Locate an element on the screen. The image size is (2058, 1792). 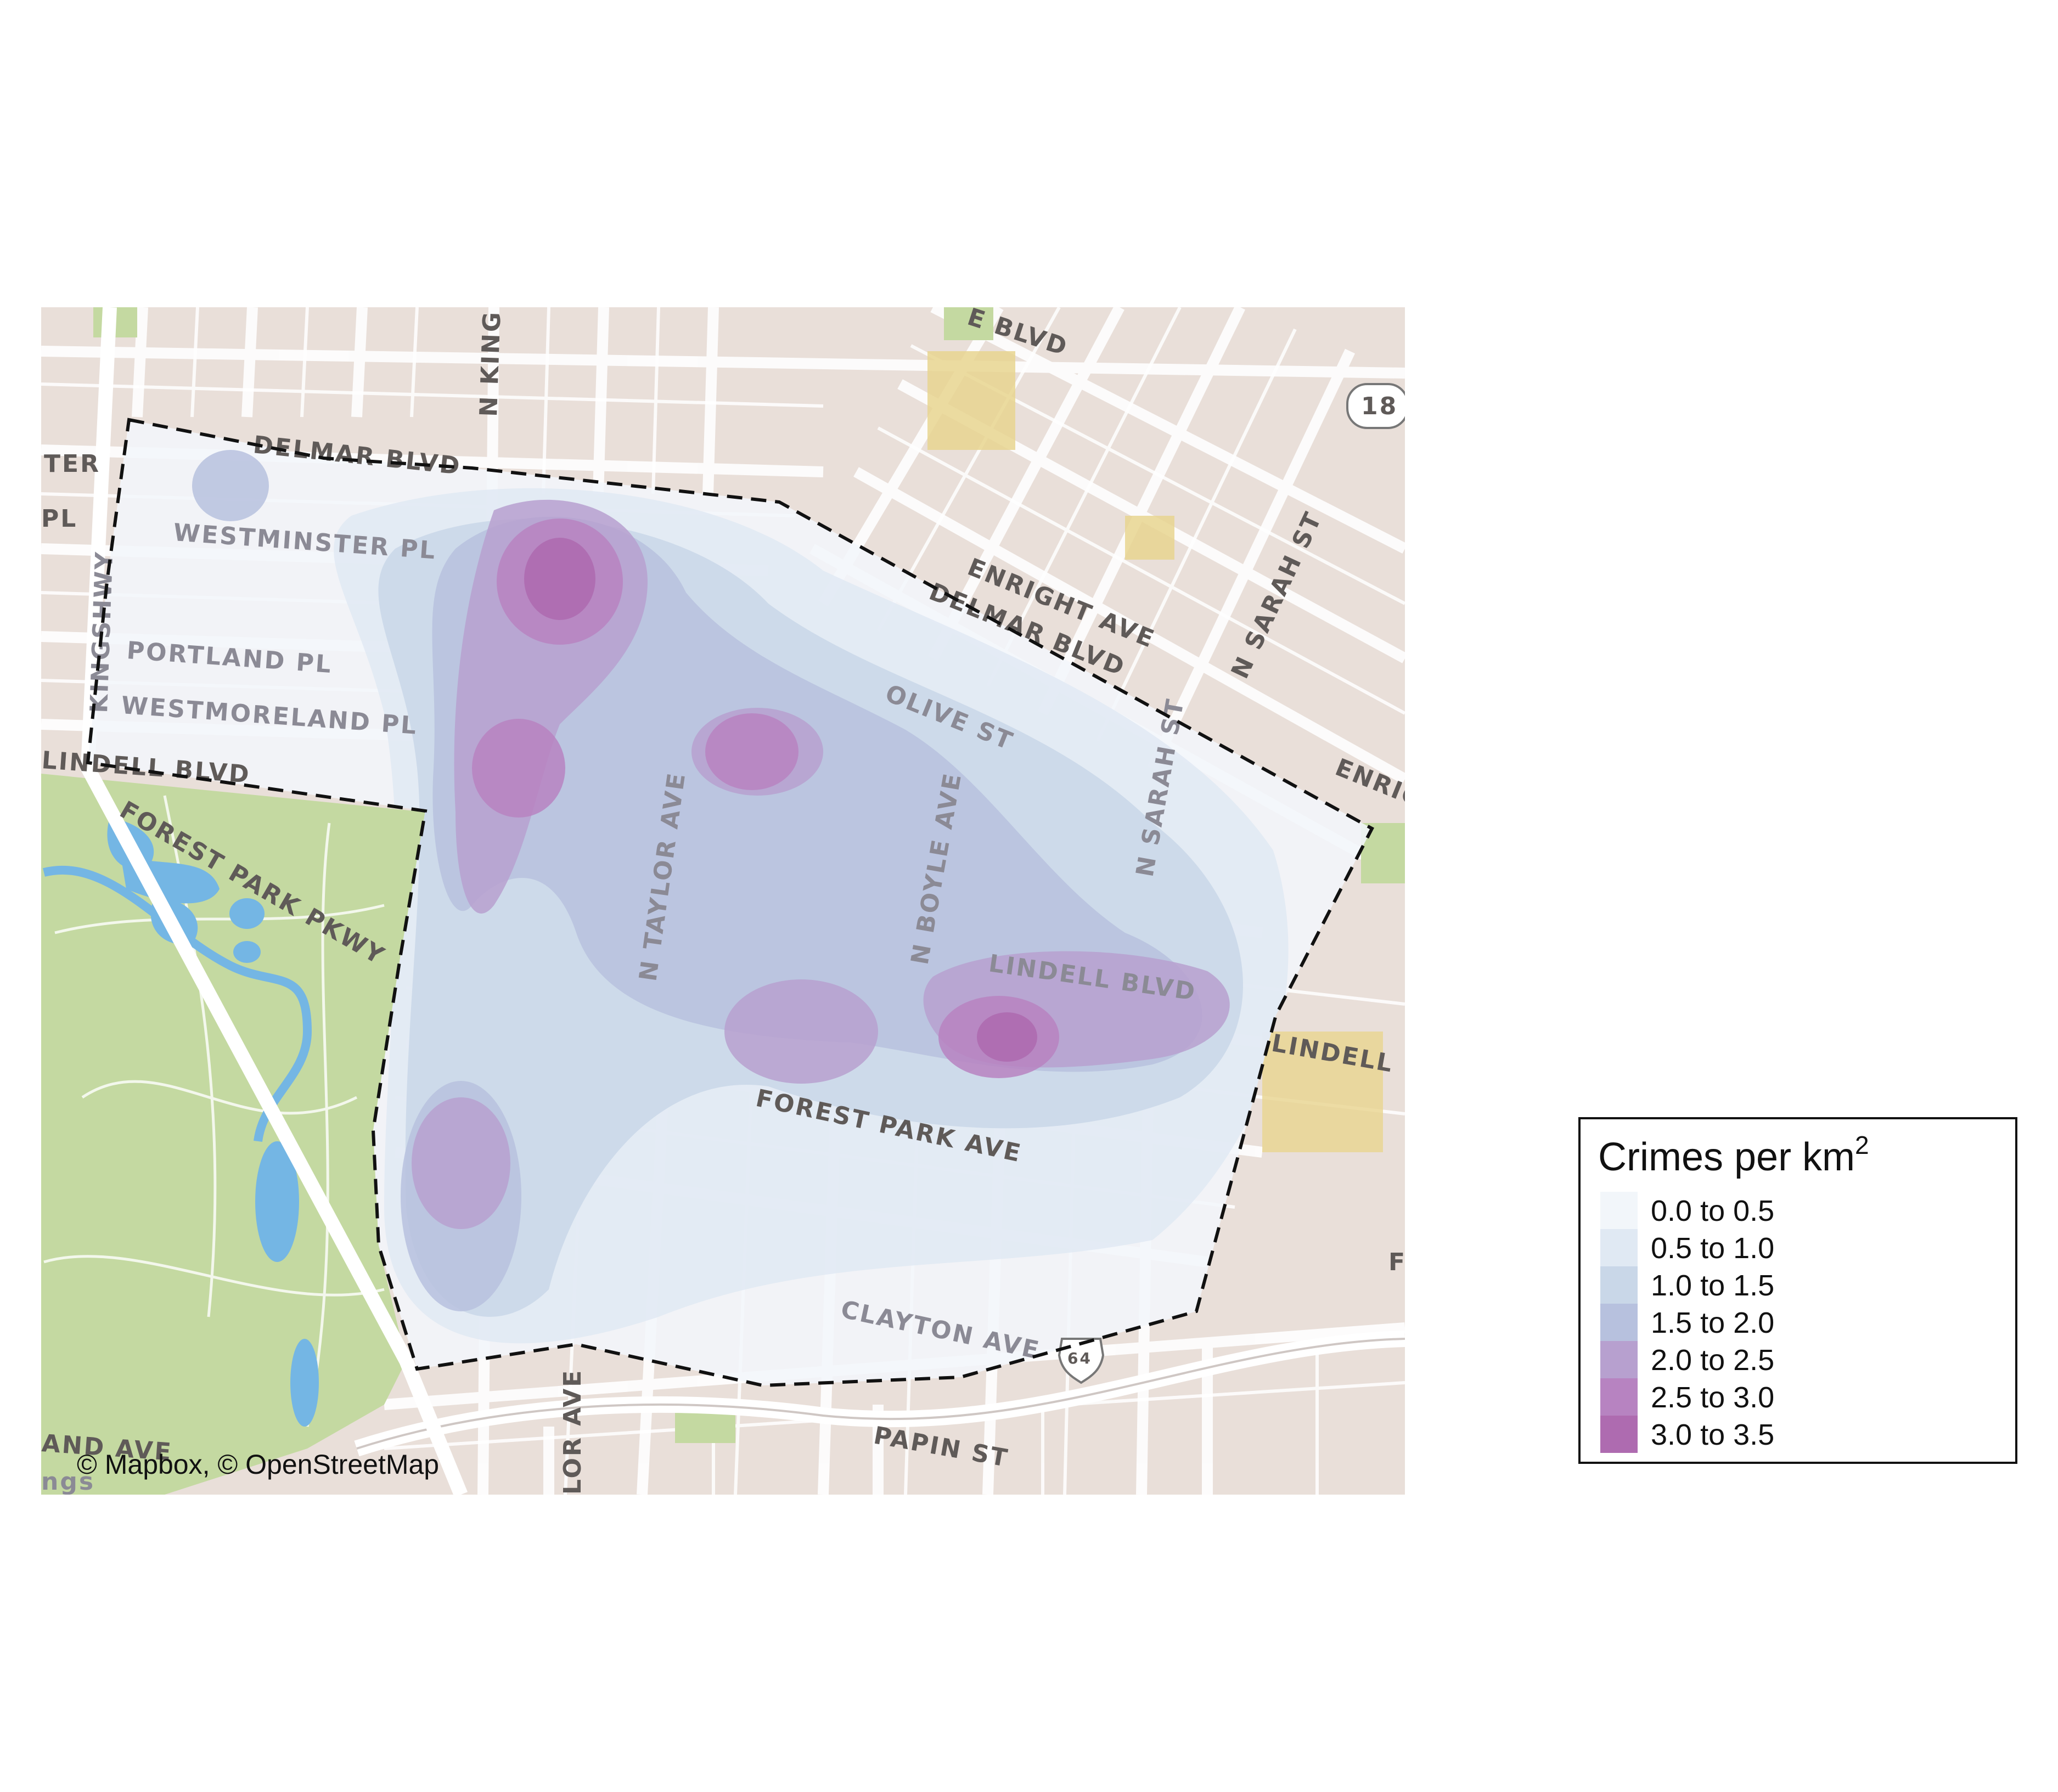
legend-item: 2.5 to 3.0 is located at coordinates (1797, 1397).